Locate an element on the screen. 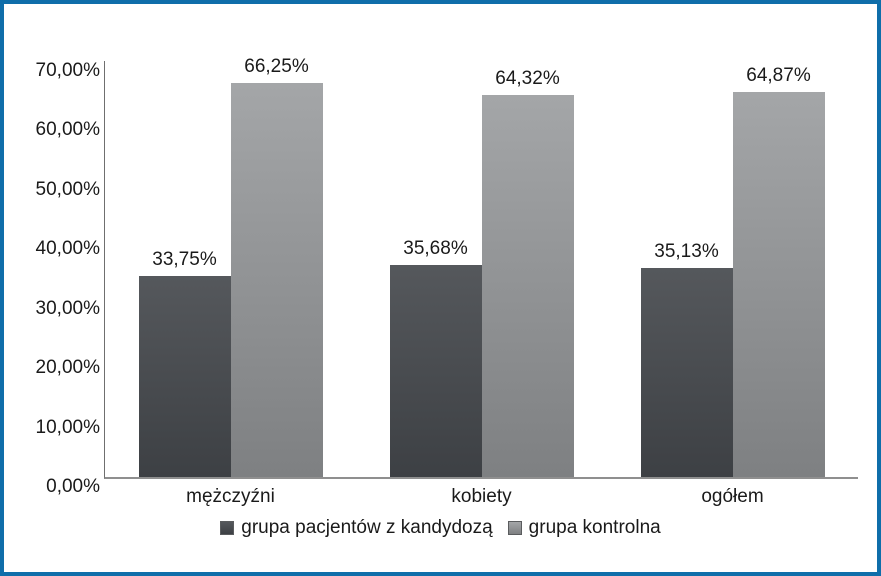 This screenshot has height=576, width=881. bar-value-label: 35,68% is located at coordinates (435, 248).